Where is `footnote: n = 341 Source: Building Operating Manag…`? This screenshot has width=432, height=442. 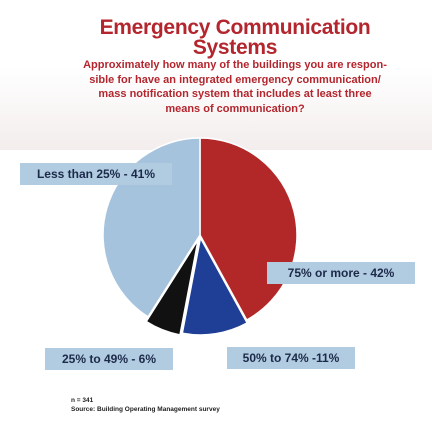 footnote: n = 341 Source: Building Operating Manag… is located at coordinates (145, 405).